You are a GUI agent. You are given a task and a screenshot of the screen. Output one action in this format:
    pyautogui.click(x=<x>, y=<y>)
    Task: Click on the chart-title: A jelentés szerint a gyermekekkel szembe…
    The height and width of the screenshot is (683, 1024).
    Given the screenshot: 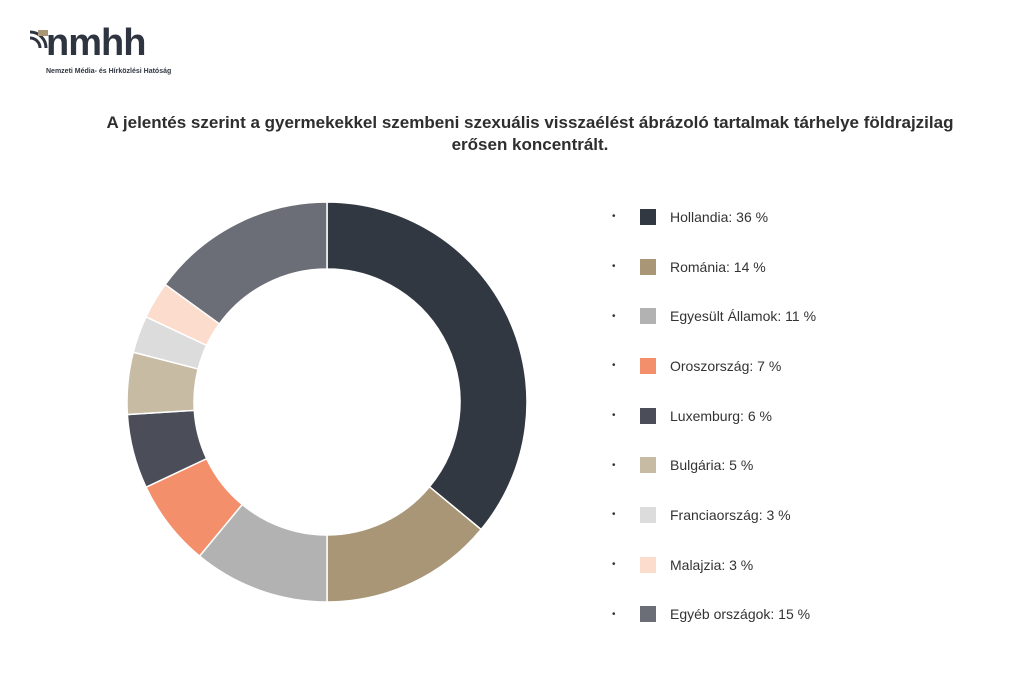 What is the action you would take?
    pyautogui.click(x=530, y=133)
    